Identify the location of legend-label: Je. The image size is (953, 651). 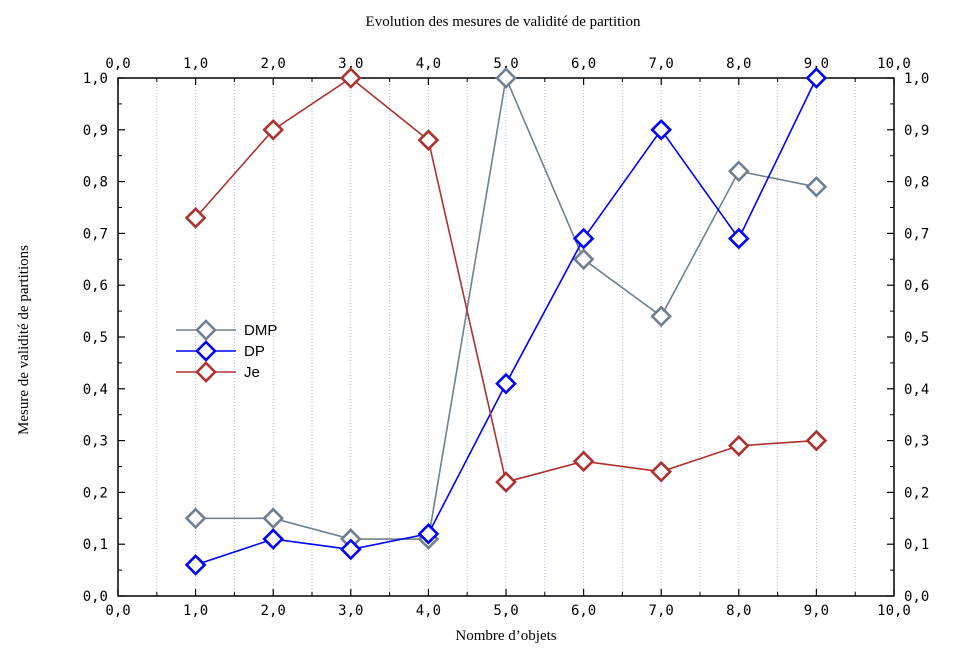
(252, 372).